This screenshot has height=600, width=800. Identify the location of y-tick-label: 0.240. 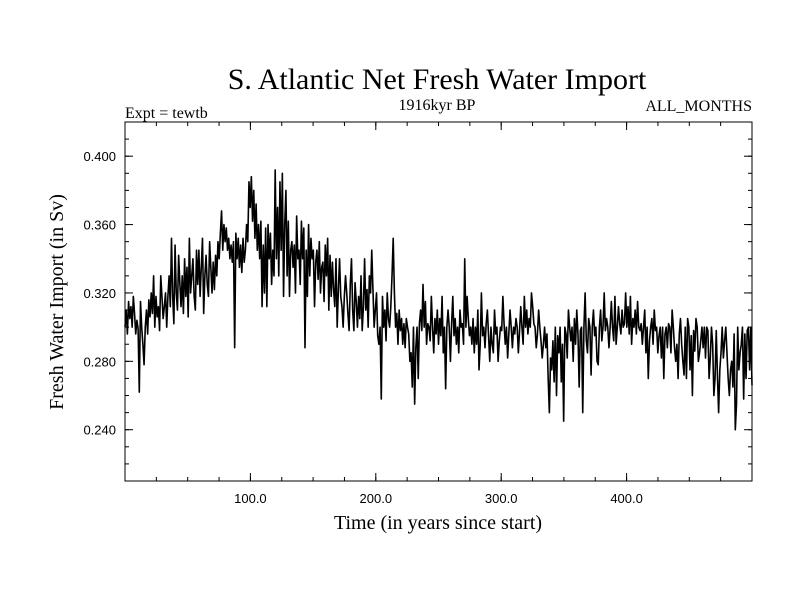
(99, 430).